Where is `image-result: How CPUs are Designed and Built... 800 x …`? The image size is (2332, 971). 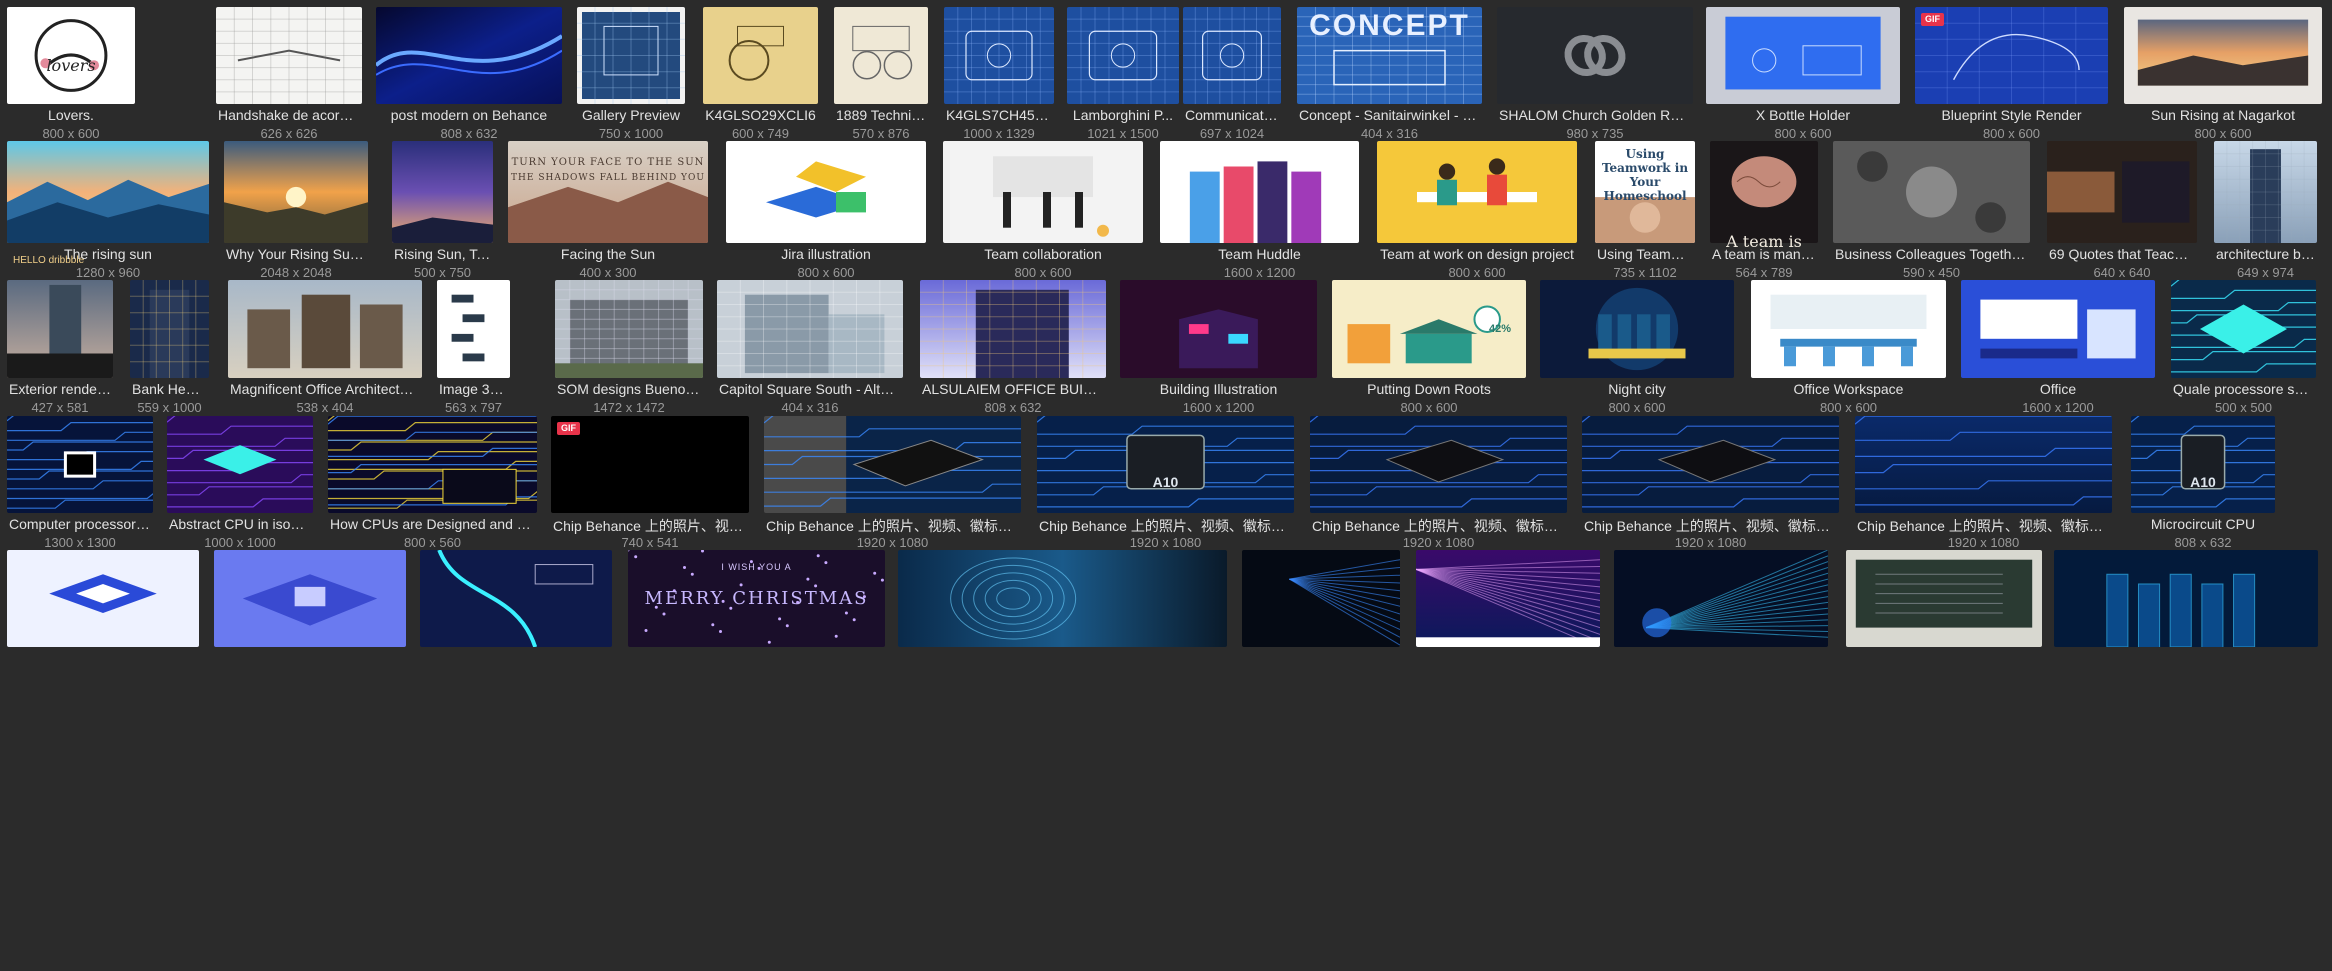
image-result: How CPUs are Designed and Built... 800 x … is located at coordinates (432, 484).